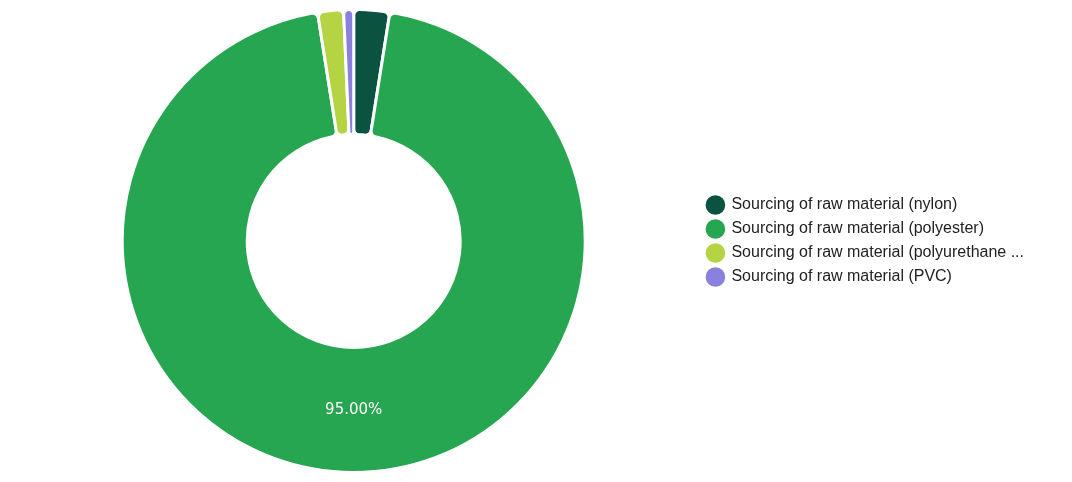 Image resolution: width=1072 pixels, height=482 pixels. What do you see at coordinates (841, 276) in the screenshot?
I see `legend-label: Sourcing of raw material (PVC)` at bounding box center [841, 276].